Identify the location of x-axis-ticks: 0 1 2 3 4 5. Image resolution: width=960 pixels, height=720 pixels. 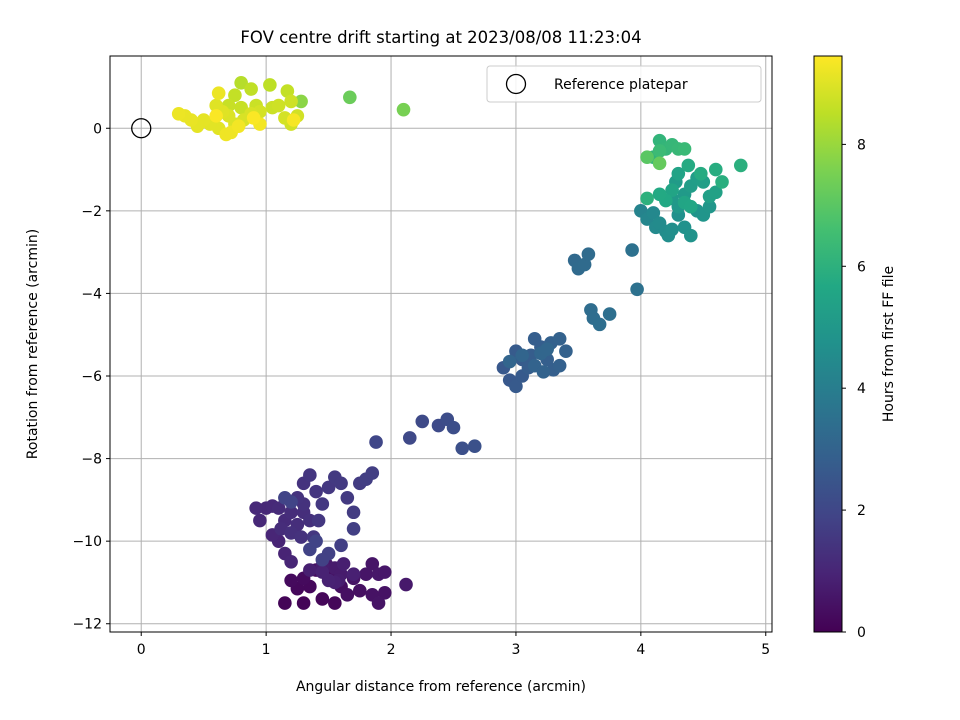
(453, 645).